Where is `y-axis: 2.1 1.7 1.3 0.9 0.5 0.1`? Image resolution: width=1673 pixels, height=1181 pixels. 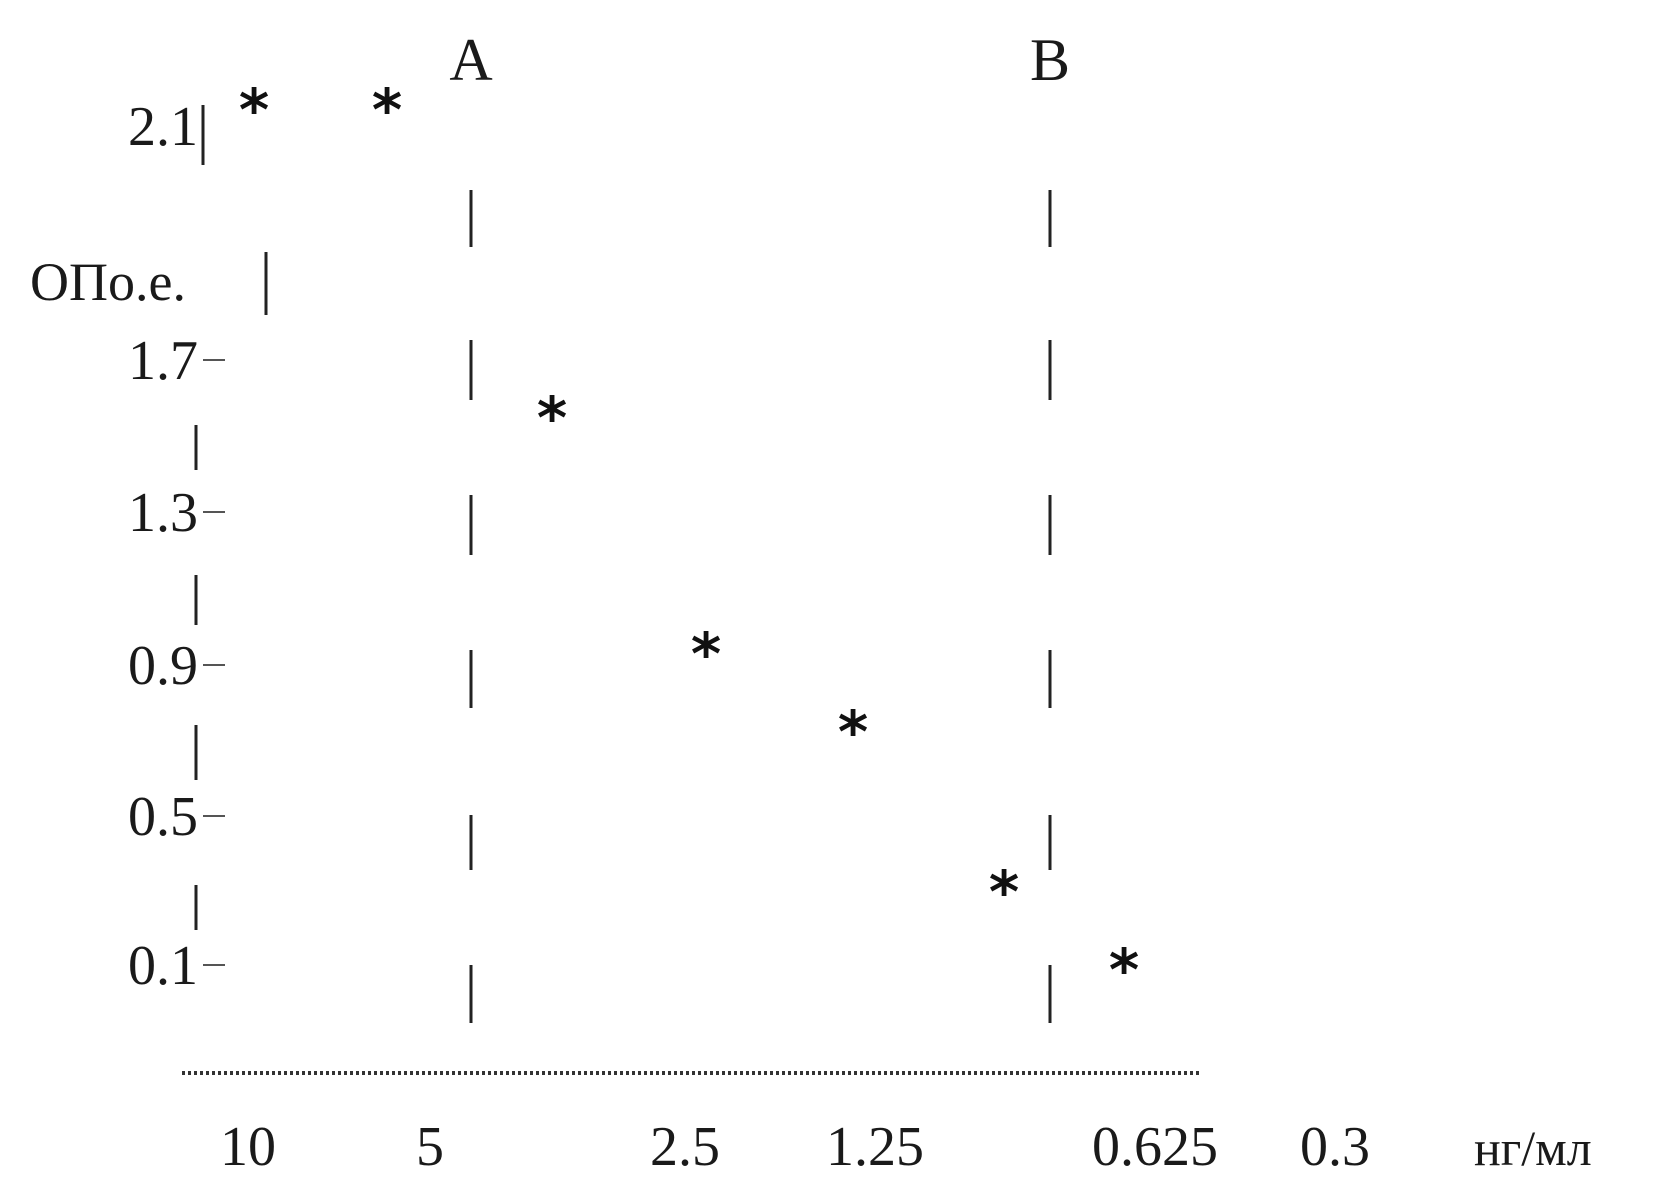 y-axis: 2.1 1.7 1.3 0.9 0.5 0.1 is located at coordinates (197, 546).